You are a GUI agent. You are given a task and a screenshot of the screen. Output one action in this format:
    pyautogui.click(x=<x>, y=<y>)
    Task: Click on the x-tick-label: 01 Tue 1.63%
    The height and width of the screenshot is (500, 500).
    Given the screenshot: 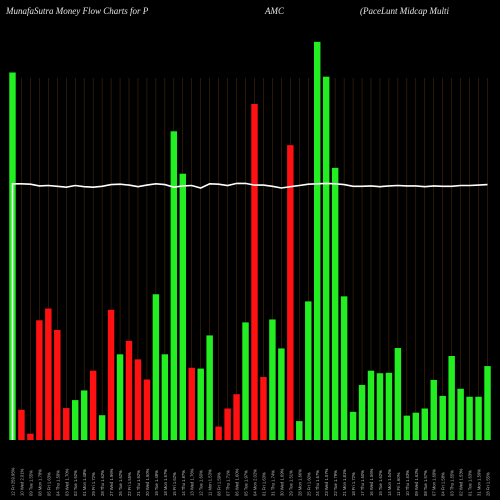 What is the action you would take?
    pyautogui.click(x=470, y=483)
    